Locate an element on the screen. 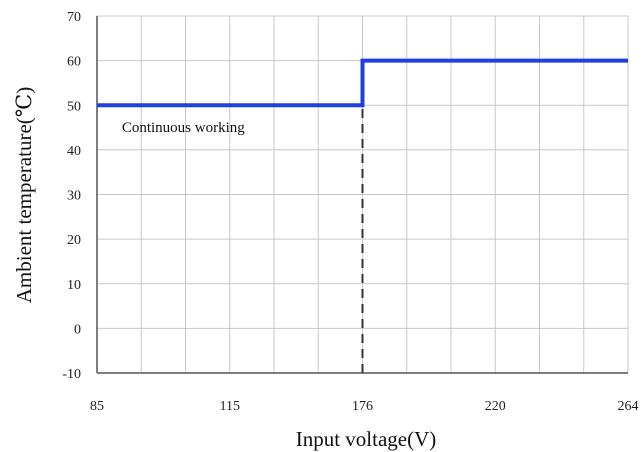  y-tick-label: 0 is located at coordinates (77, 329).